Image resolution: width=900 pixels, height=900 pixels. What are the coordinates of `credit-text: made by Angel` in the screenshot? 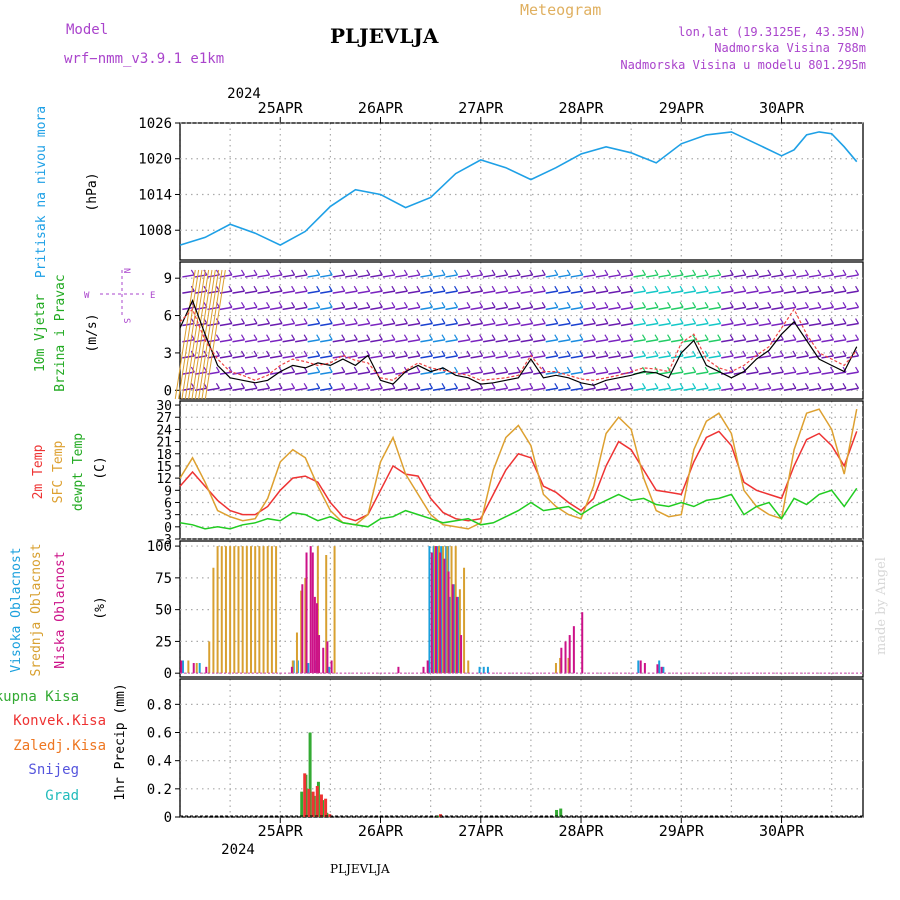 It's located at (881, 606).